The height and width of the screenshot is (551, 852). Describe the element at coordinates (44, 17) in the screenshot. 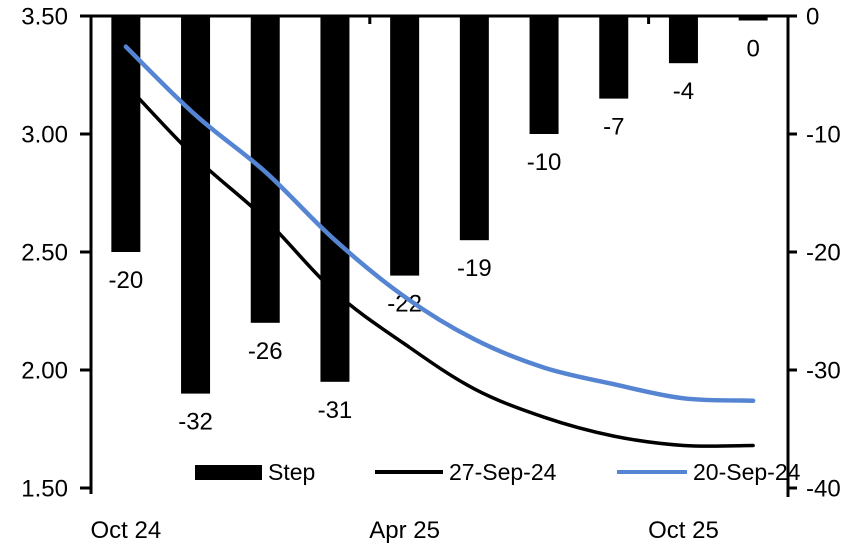

I see `left-axis-tick-label: 3.50` at that location.